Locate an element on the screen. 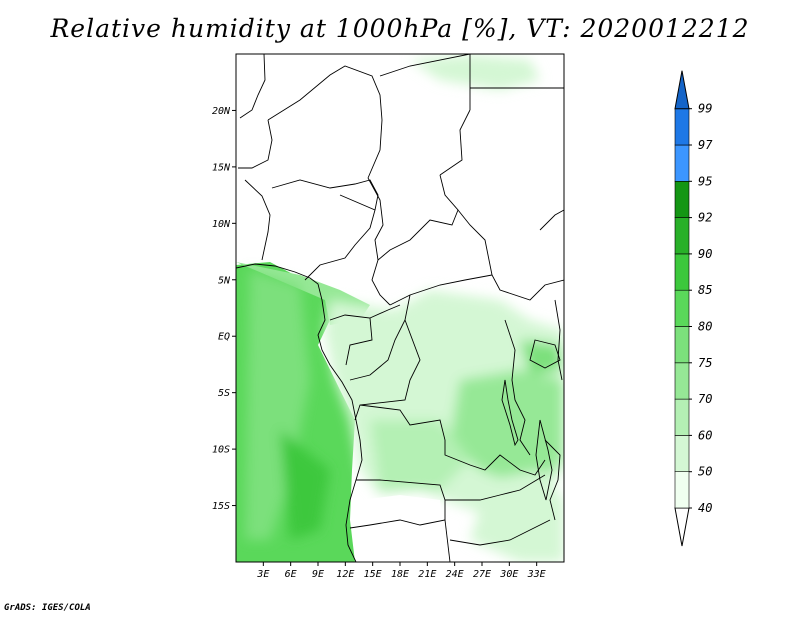  lon-tick-label: 33E is located at coordinates (536, 574).